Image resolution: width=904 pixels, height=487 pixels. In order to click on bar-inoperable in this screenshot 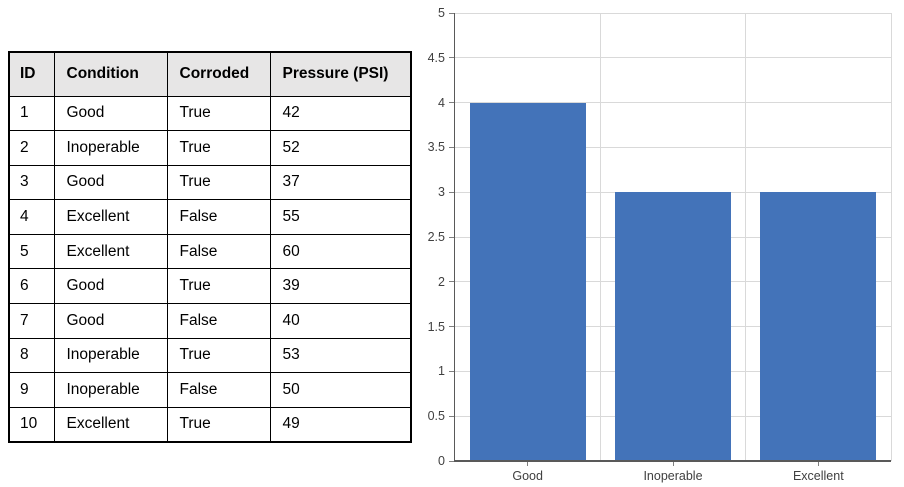, I will do `click(673, 326)`.